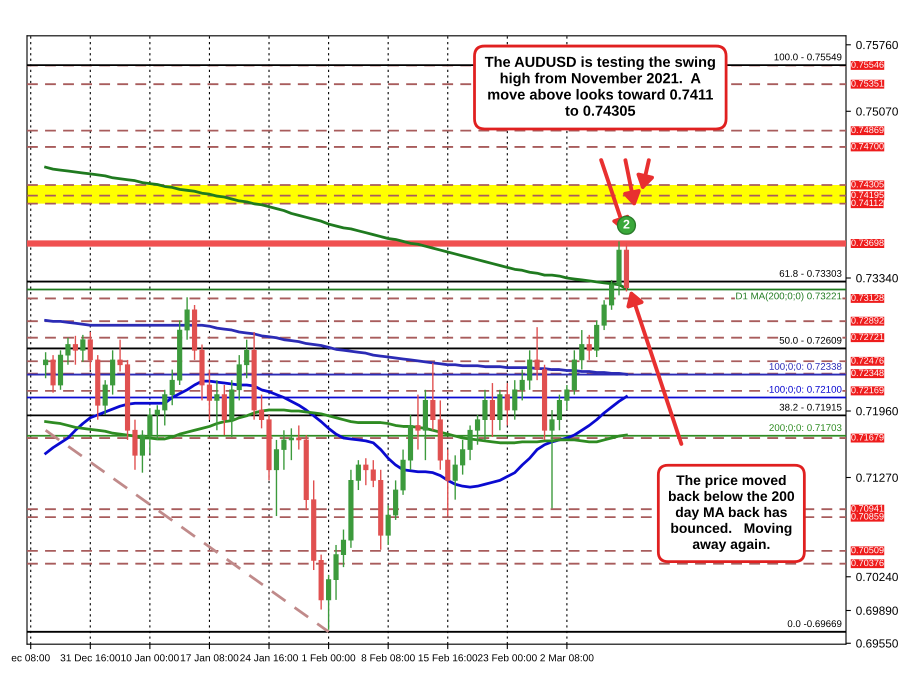 The image size is (900, 676). I want to click on ref-line-label: 0.70509, so click(867, 550).